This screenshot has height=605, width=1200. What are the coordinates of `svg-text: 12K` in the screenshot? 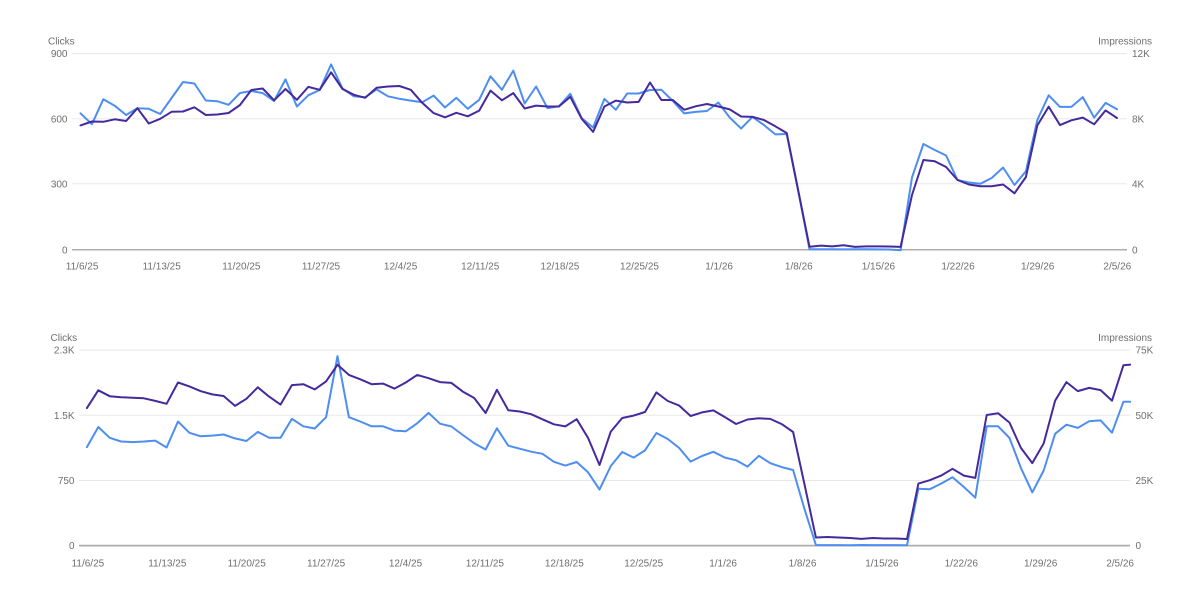 It's located at (1141, 54).